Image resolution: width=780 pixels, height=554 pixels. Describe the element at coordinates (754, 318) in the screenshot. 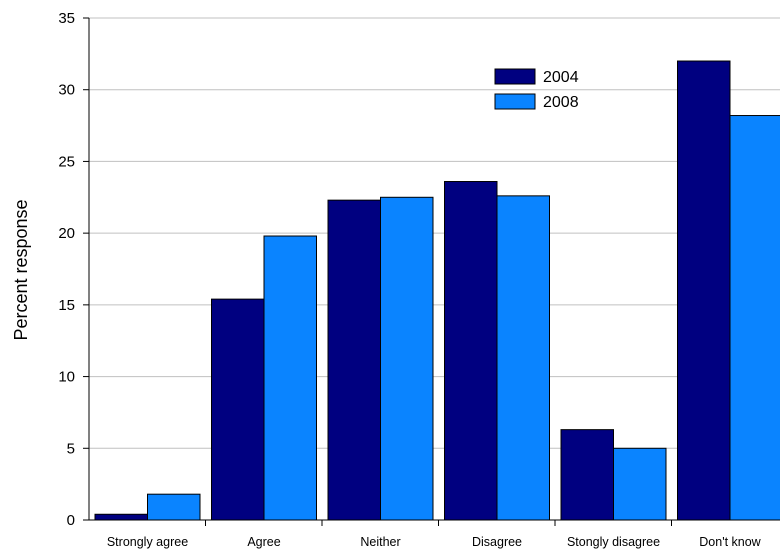

I see `bar-2008-don-t-know` at that location.